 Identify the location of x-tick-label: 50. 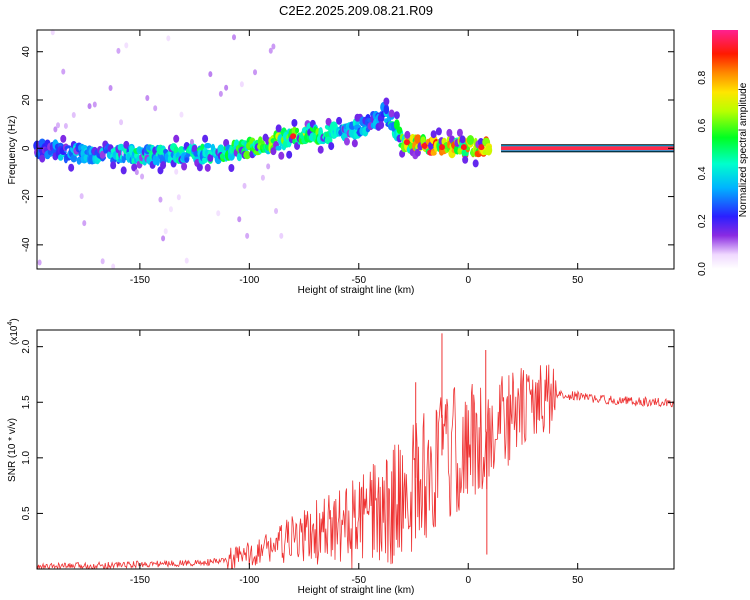
(578, 580).